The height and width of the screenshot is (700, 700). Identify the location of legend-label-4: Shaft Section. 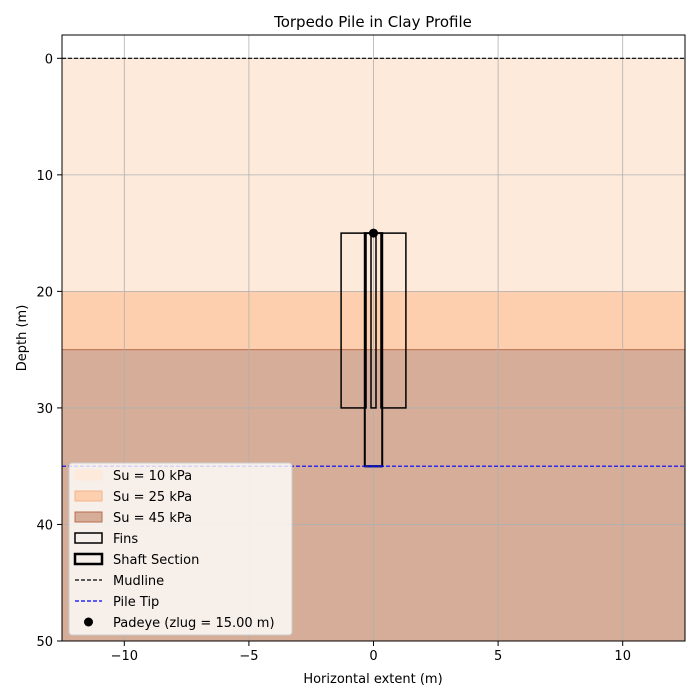
(156, 560).